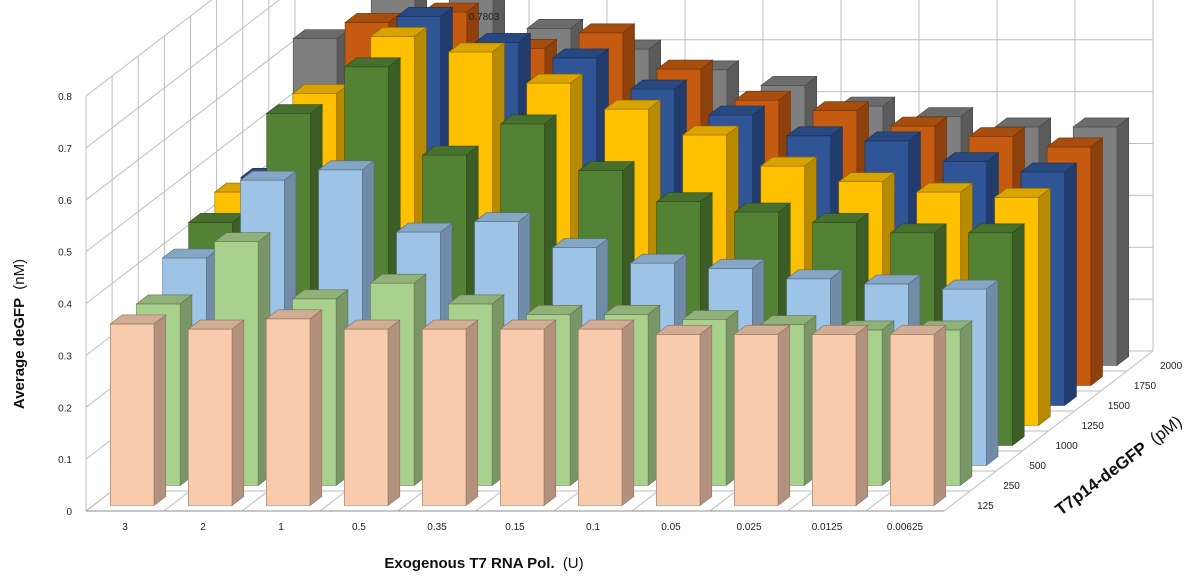 This screenshot has height=578, width=1186. What do you see at coordinates (65, 305) in the screenshot?
I see `y-tick-label: 0.4` at bounding box center [65, 305].